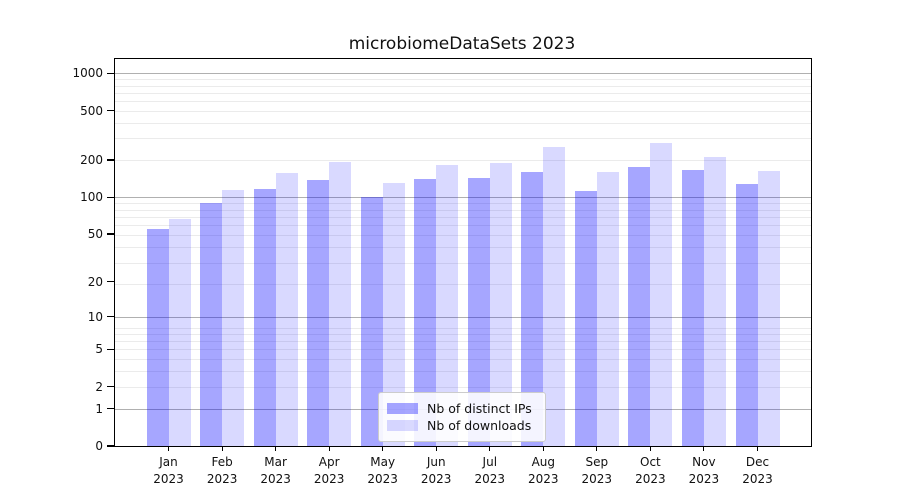 The height and width of the screenshot is (500, 900). I want to click on x-tick-label: Aug 2023, so click(543, 470).